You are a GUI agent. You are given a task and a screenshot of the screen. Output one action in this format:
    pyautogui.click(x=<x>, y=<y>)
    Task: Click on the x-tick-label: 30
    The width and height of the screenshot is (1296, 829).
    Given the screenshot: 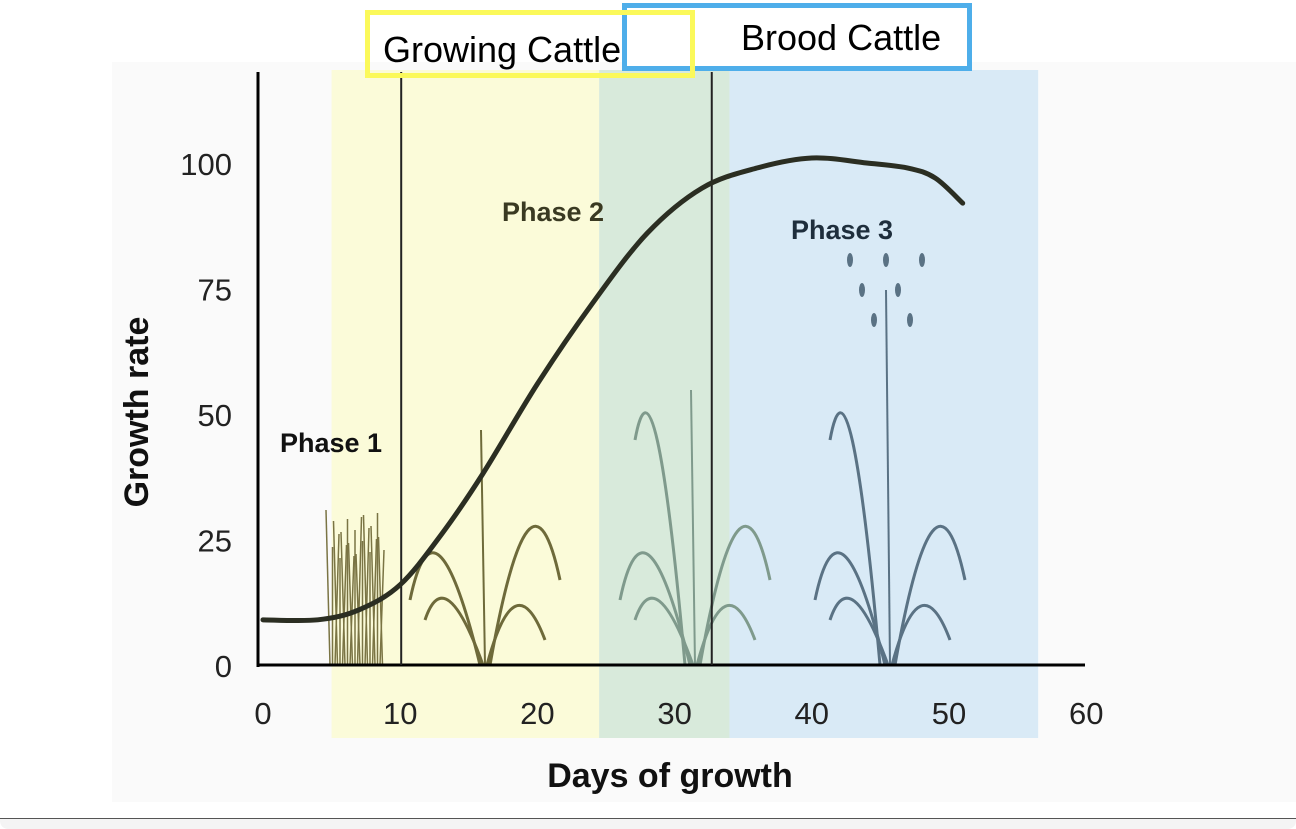 What is the action you would take?
    pyautogui.click(x=674, y=713)
    